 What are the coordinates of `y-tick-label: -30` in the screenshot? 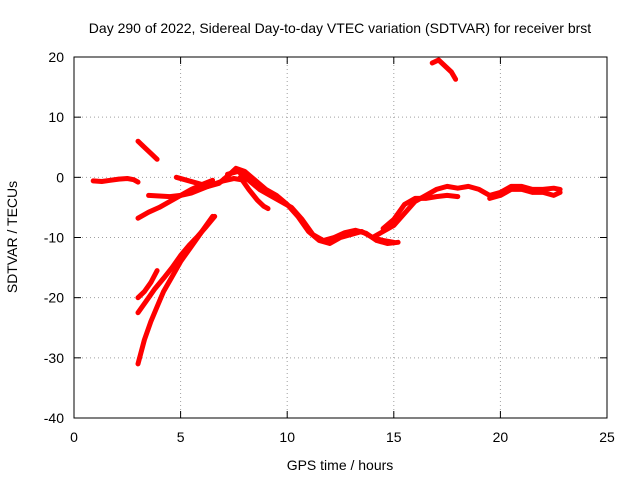 It's located at (54, 358).